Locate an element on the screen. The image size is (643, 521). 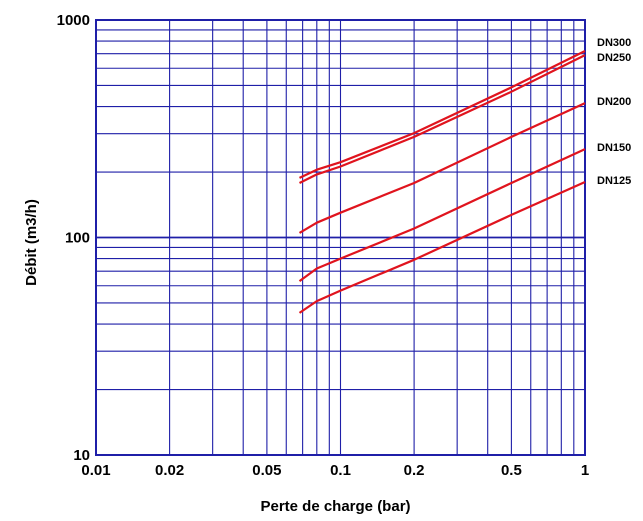
series-label-dn125: DN125 is located at coordinates (614, 181).